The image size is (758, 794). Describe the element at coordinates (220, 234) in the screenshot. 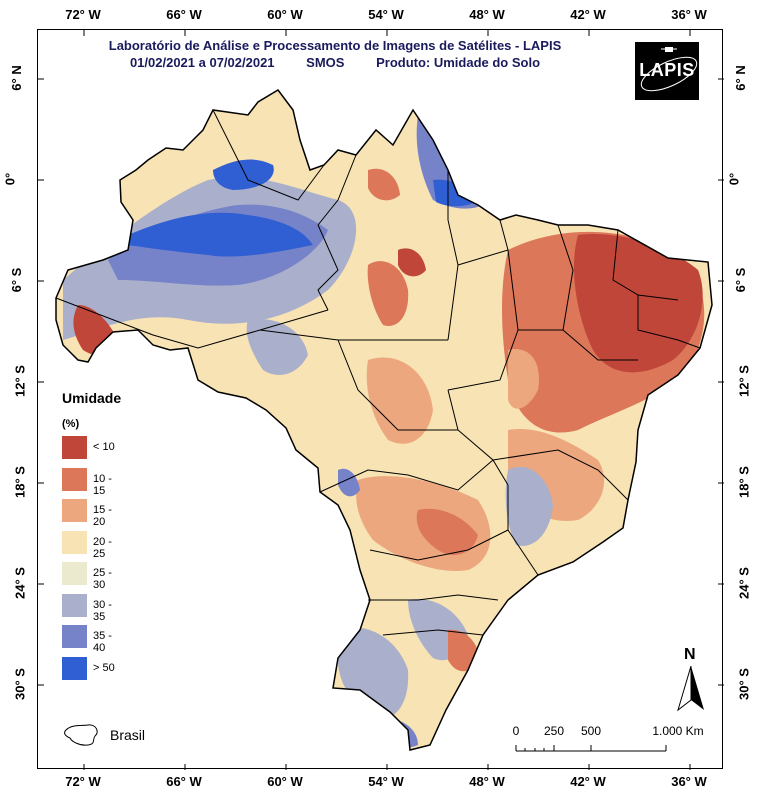

I see `zone-above-50-amazon` at that location.